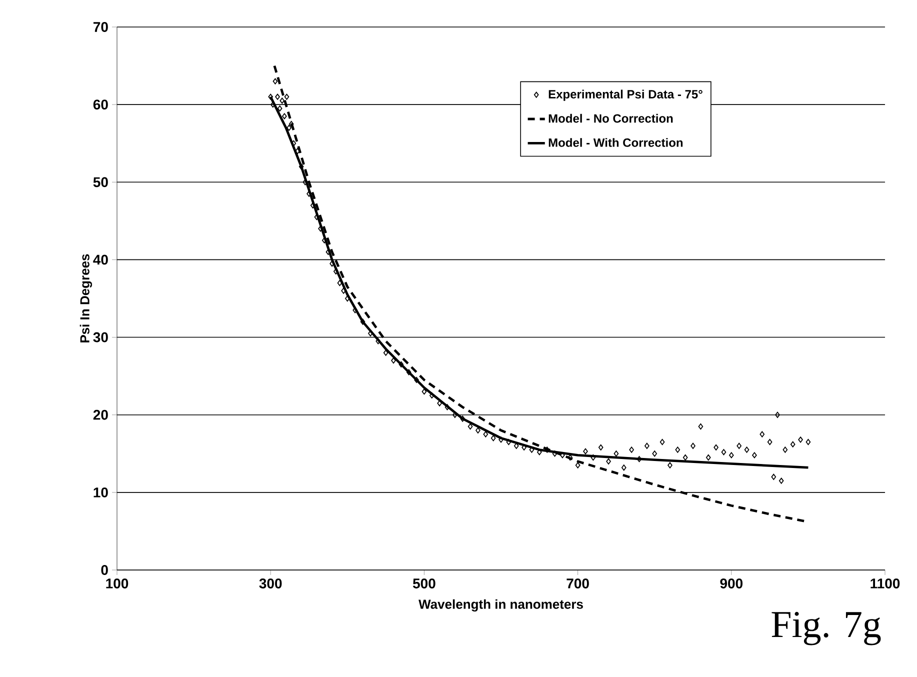  I want to click on y-axis-title: Psi In Degrees, so click(86, 298).